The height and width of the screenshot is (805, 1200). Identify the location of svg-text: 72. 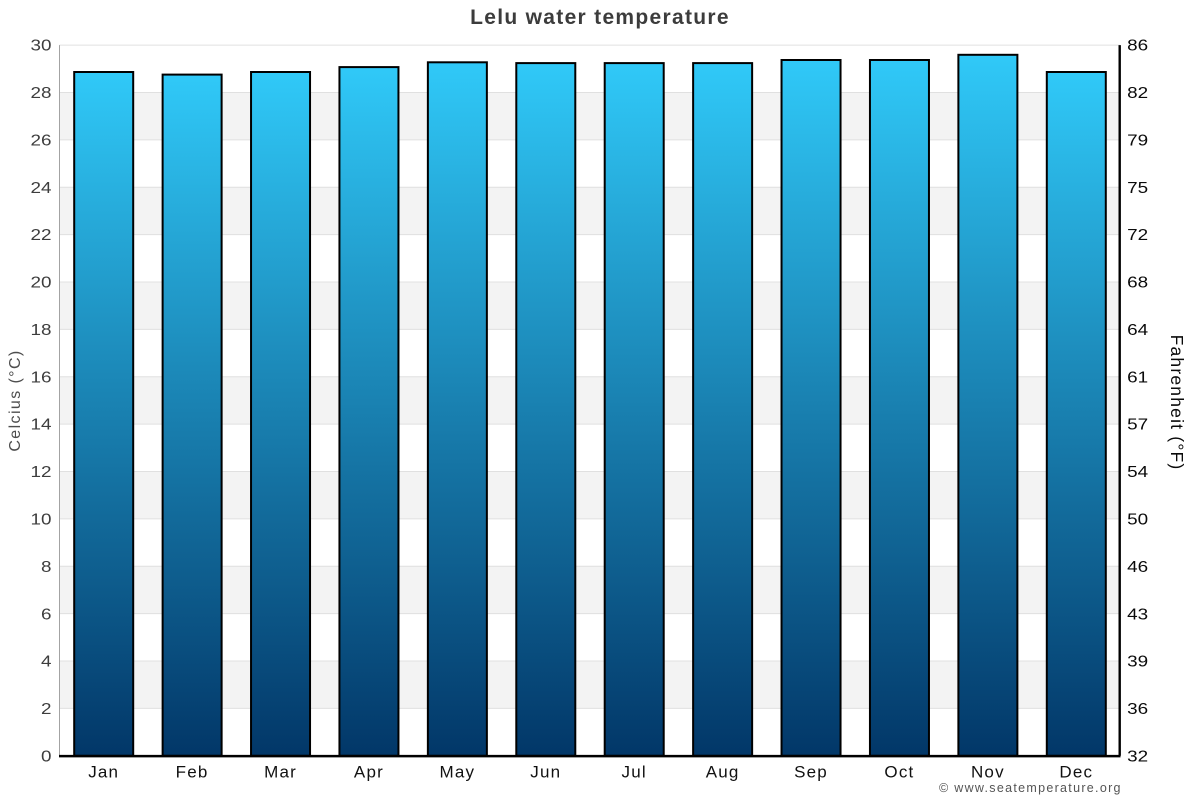
(1137, 235).